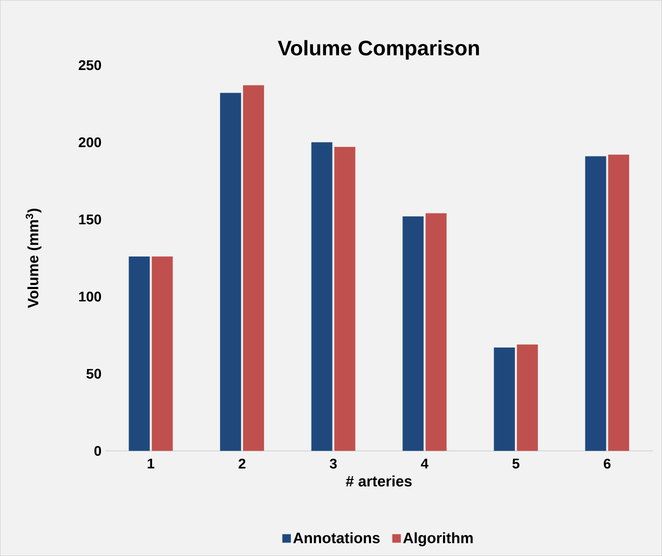 This screenshot has height=556, width=662. Describe the element at coordinates (98, 451) in the screenshot. I see `y-tick-label: 0` at that location.